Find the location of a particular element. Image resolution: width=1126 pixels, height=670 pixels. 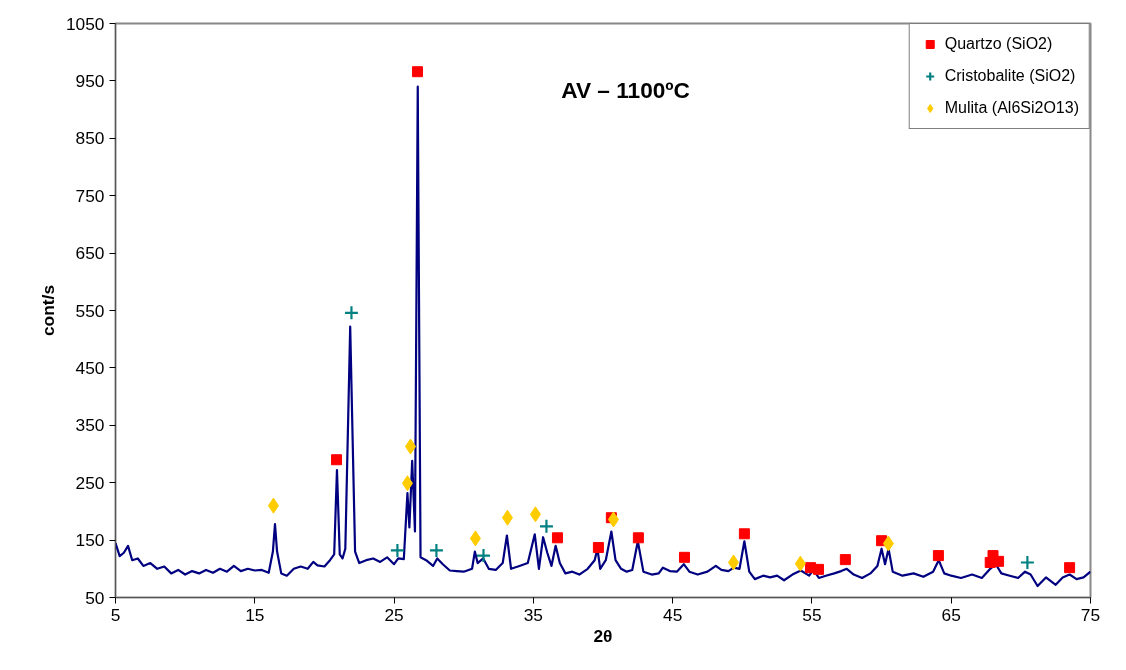

x-tick-label: 45 is located at coordinates (673, 614).